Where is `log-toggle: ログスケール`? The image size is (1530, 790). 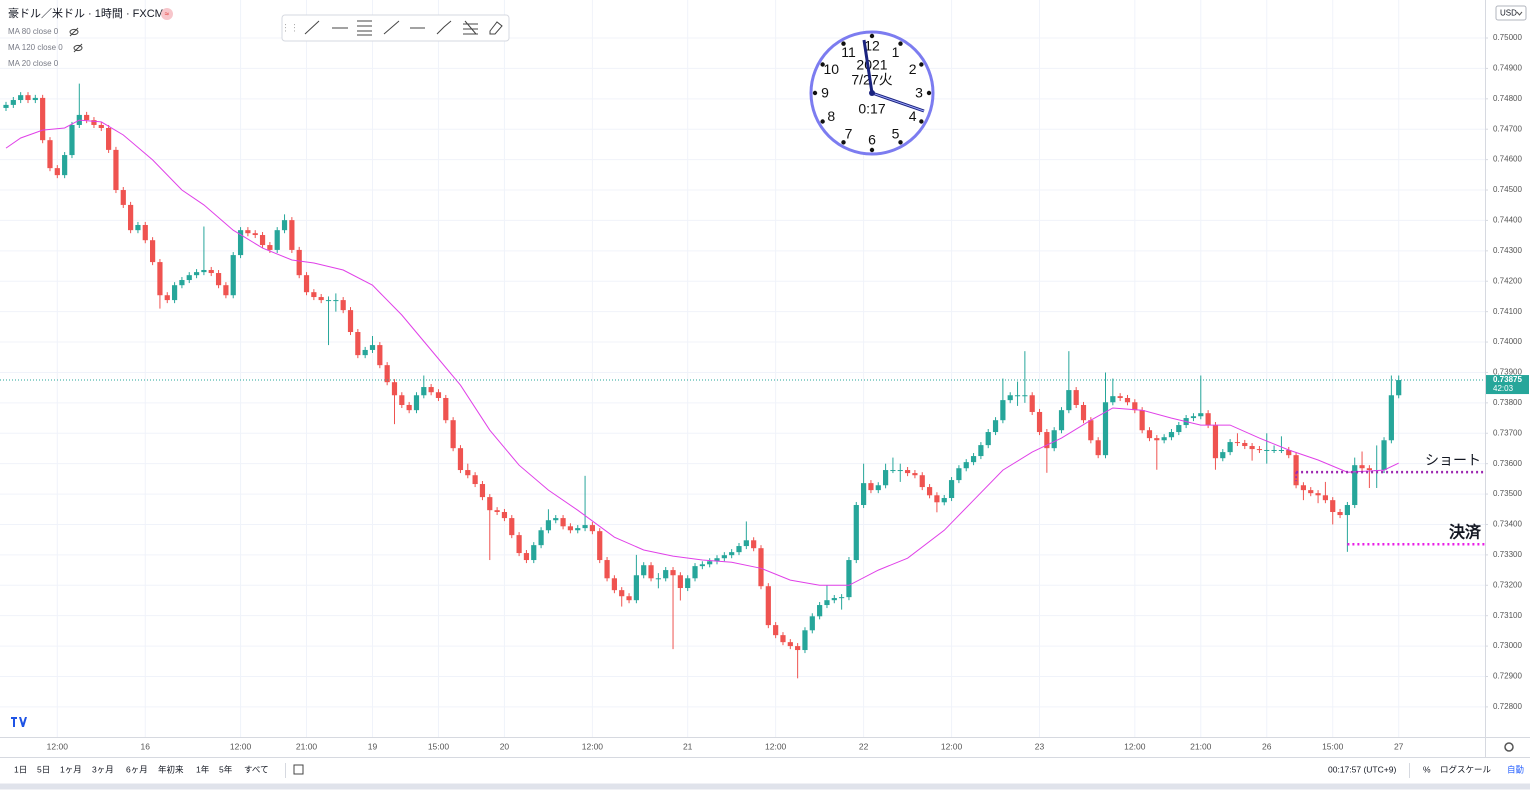 log-toggle: ログスケール is located at coordinates (1466, 769).